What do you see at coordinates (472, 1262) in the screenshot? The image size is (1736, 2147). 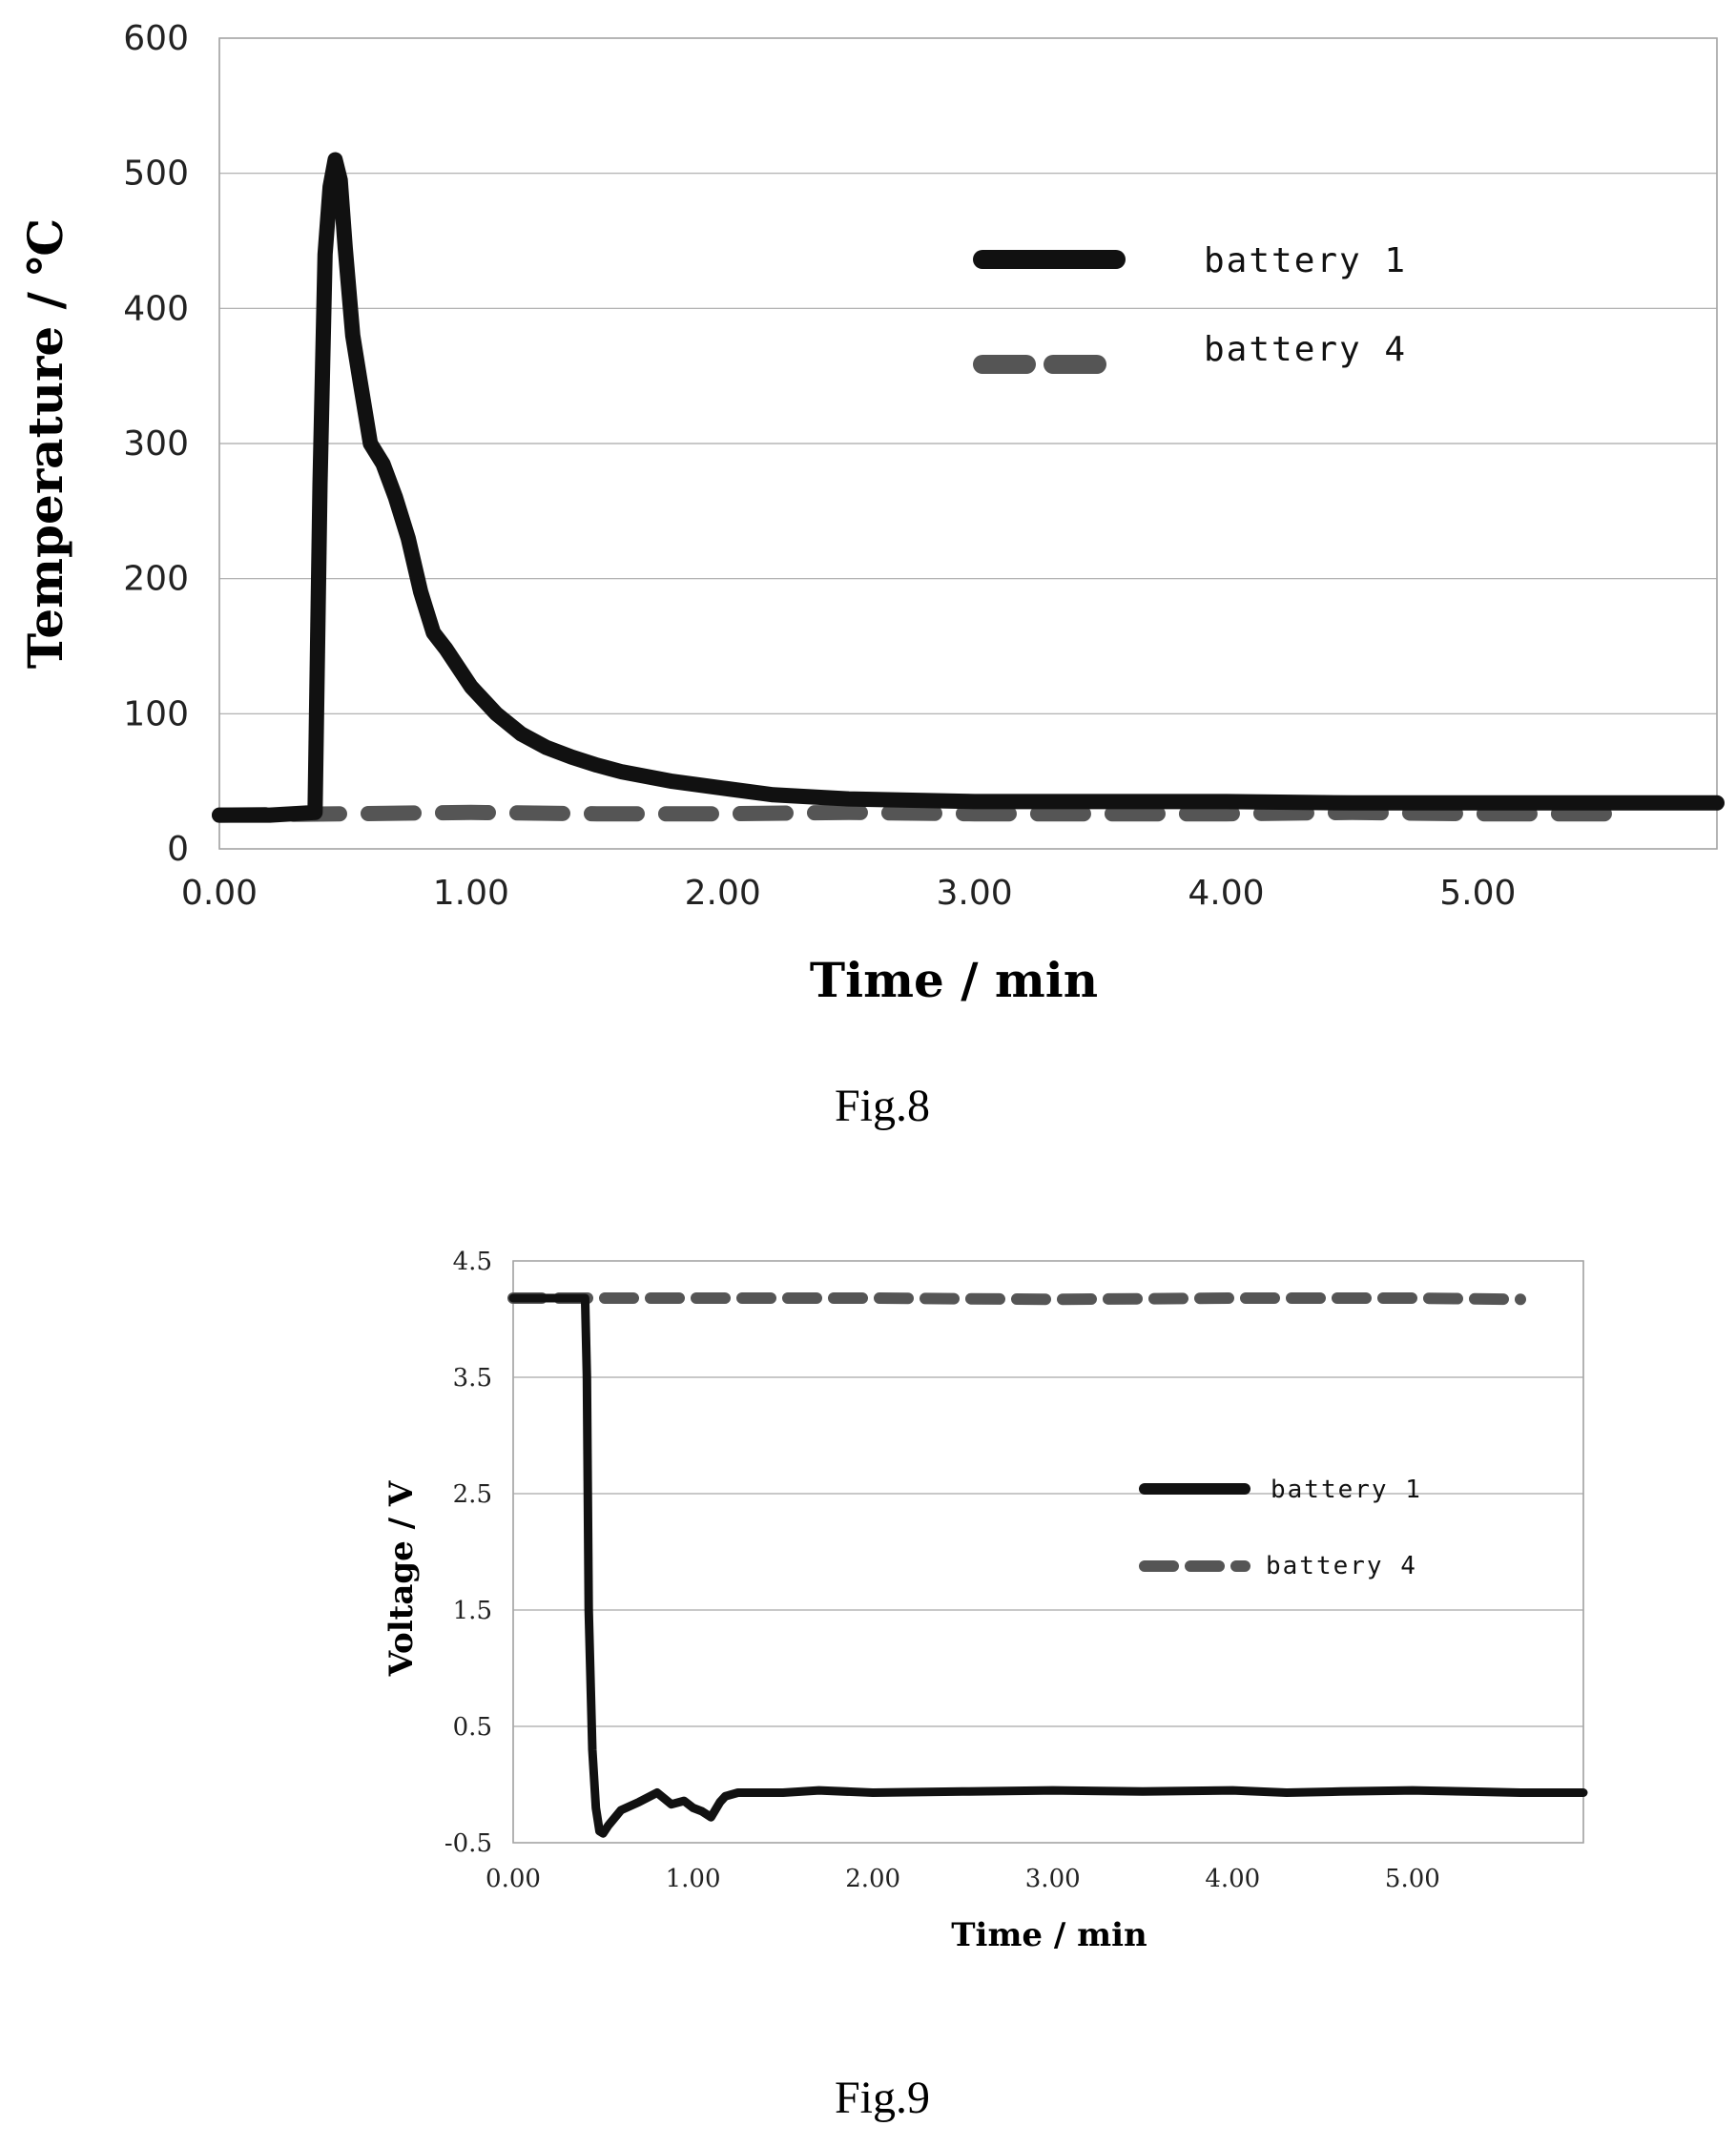 I see `fig9-y-tick-label: 4.5` at bounding box center [472, 1262].